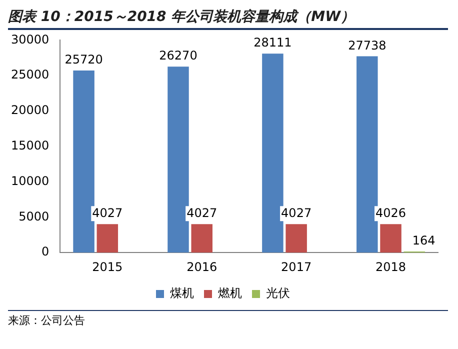  Describe the element at coordinates (83, 59) in the screenshot. I see `data-label: 25720` at that location.